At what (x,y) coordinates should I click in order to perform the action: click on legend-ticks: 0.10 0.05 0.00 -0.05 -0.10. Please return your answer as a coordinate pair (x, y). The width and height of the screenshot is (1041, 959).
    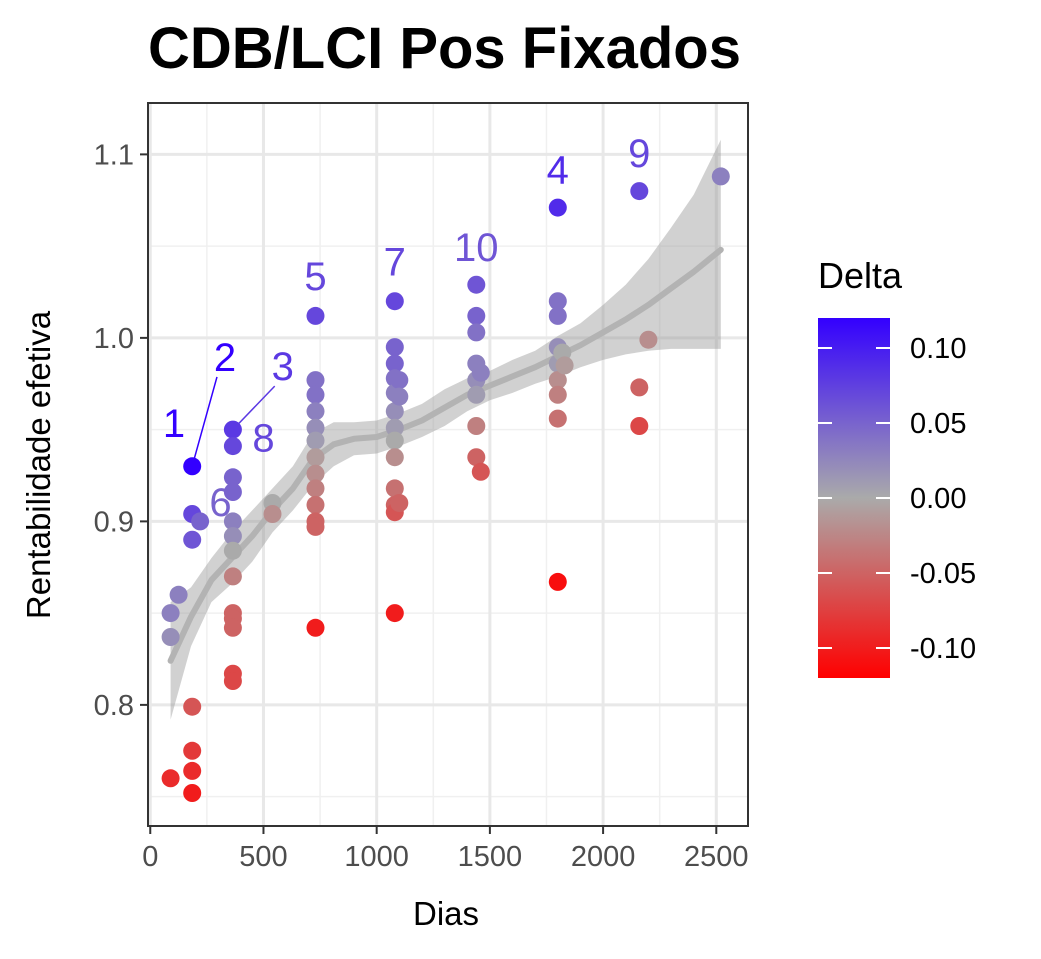
    Looking at the image, I should click on (897, 499).